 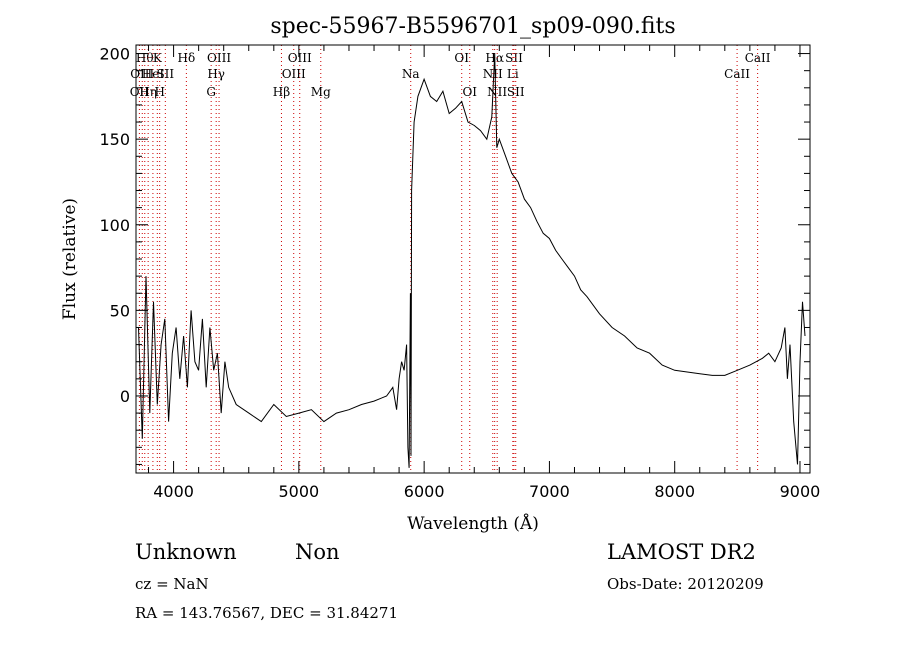 I want to click on x-tick-label: 9000, so click(x=800, y=491).